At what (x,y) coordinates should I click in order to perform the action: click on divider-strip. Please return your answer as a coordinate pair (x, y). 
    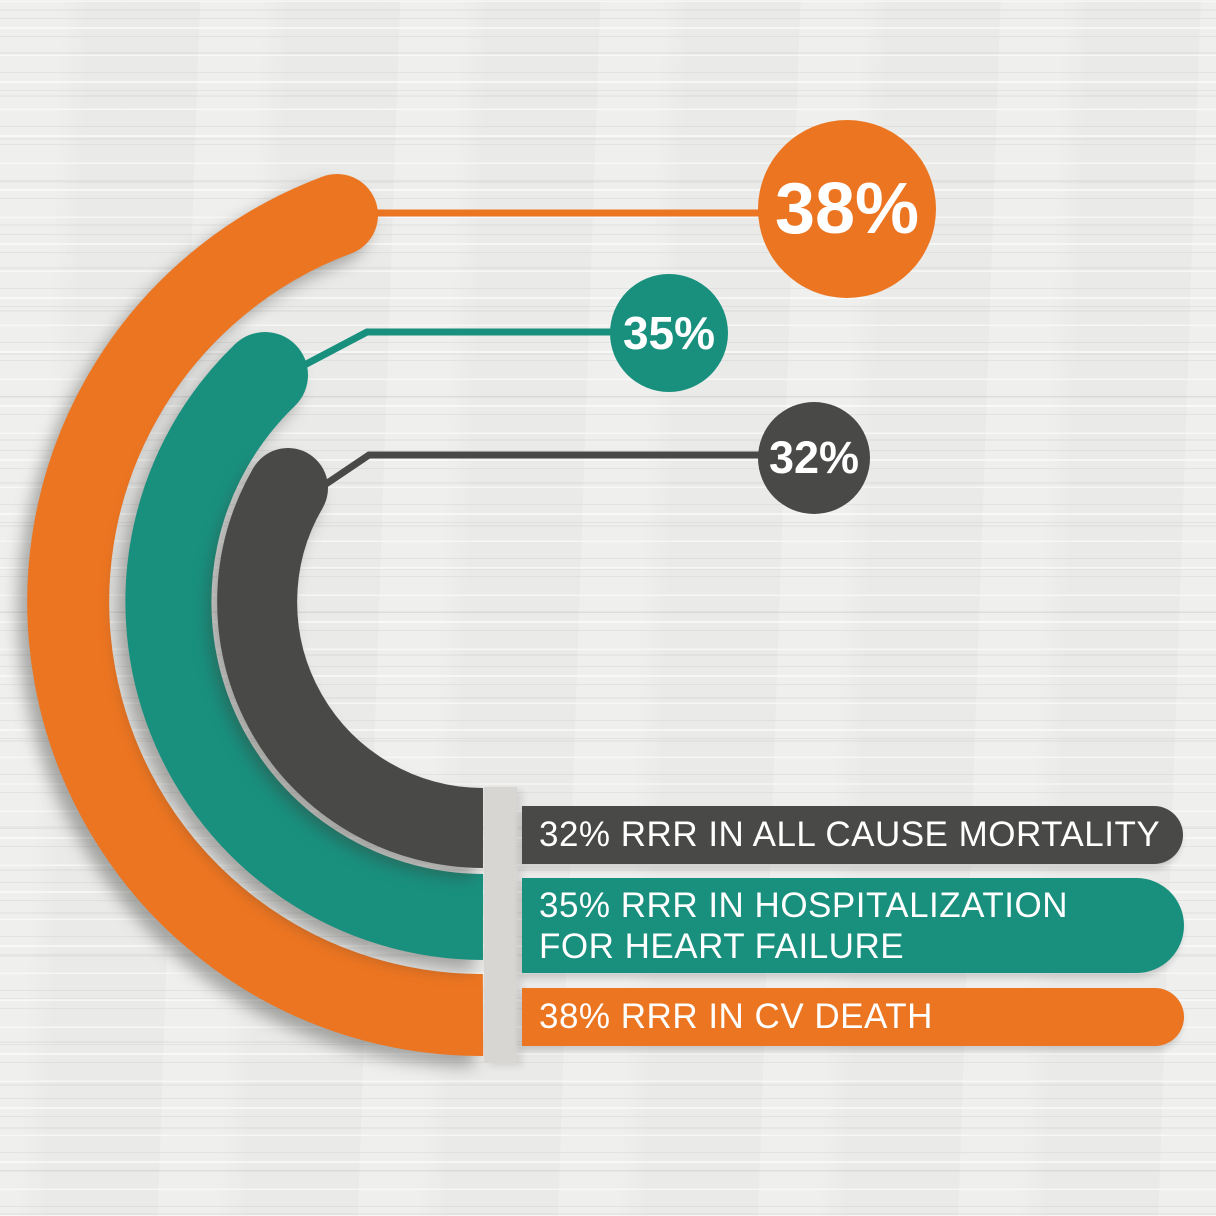
    Looking at the image, I should click on (500, 925).